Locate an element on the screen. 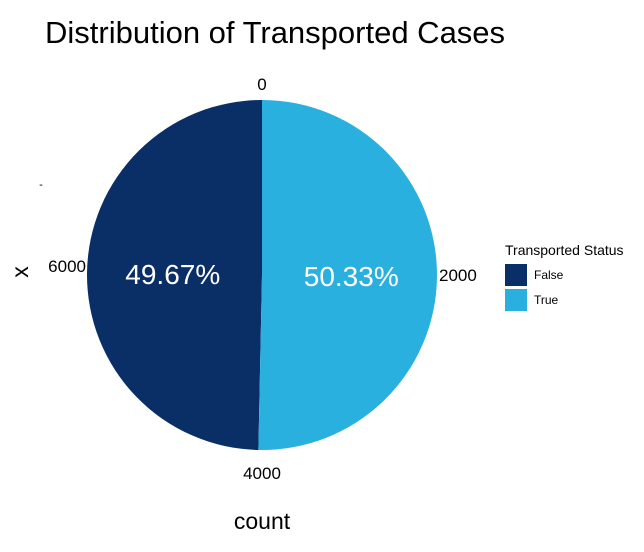 Image resolution: width=644 pixels, height=552 pixels. x-axis-title: count is located at coordinates (262, 521).